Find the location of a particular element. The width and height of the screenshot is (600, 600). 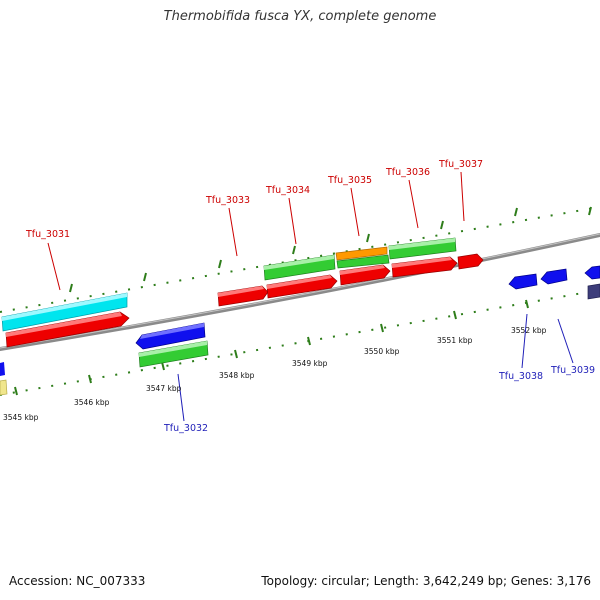

scale-label: 3549 kbp is located at coordinates (310, 363).